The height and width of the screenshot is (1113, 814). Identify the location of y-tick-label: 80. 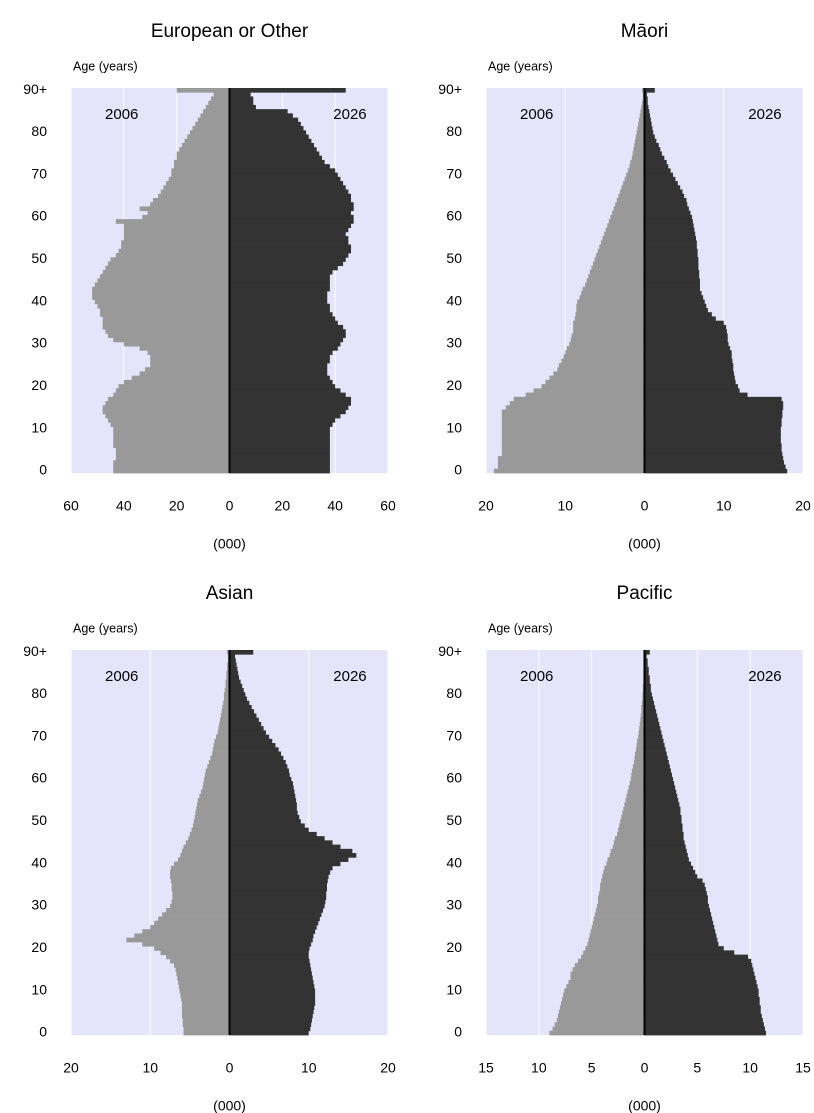
(454, 131).